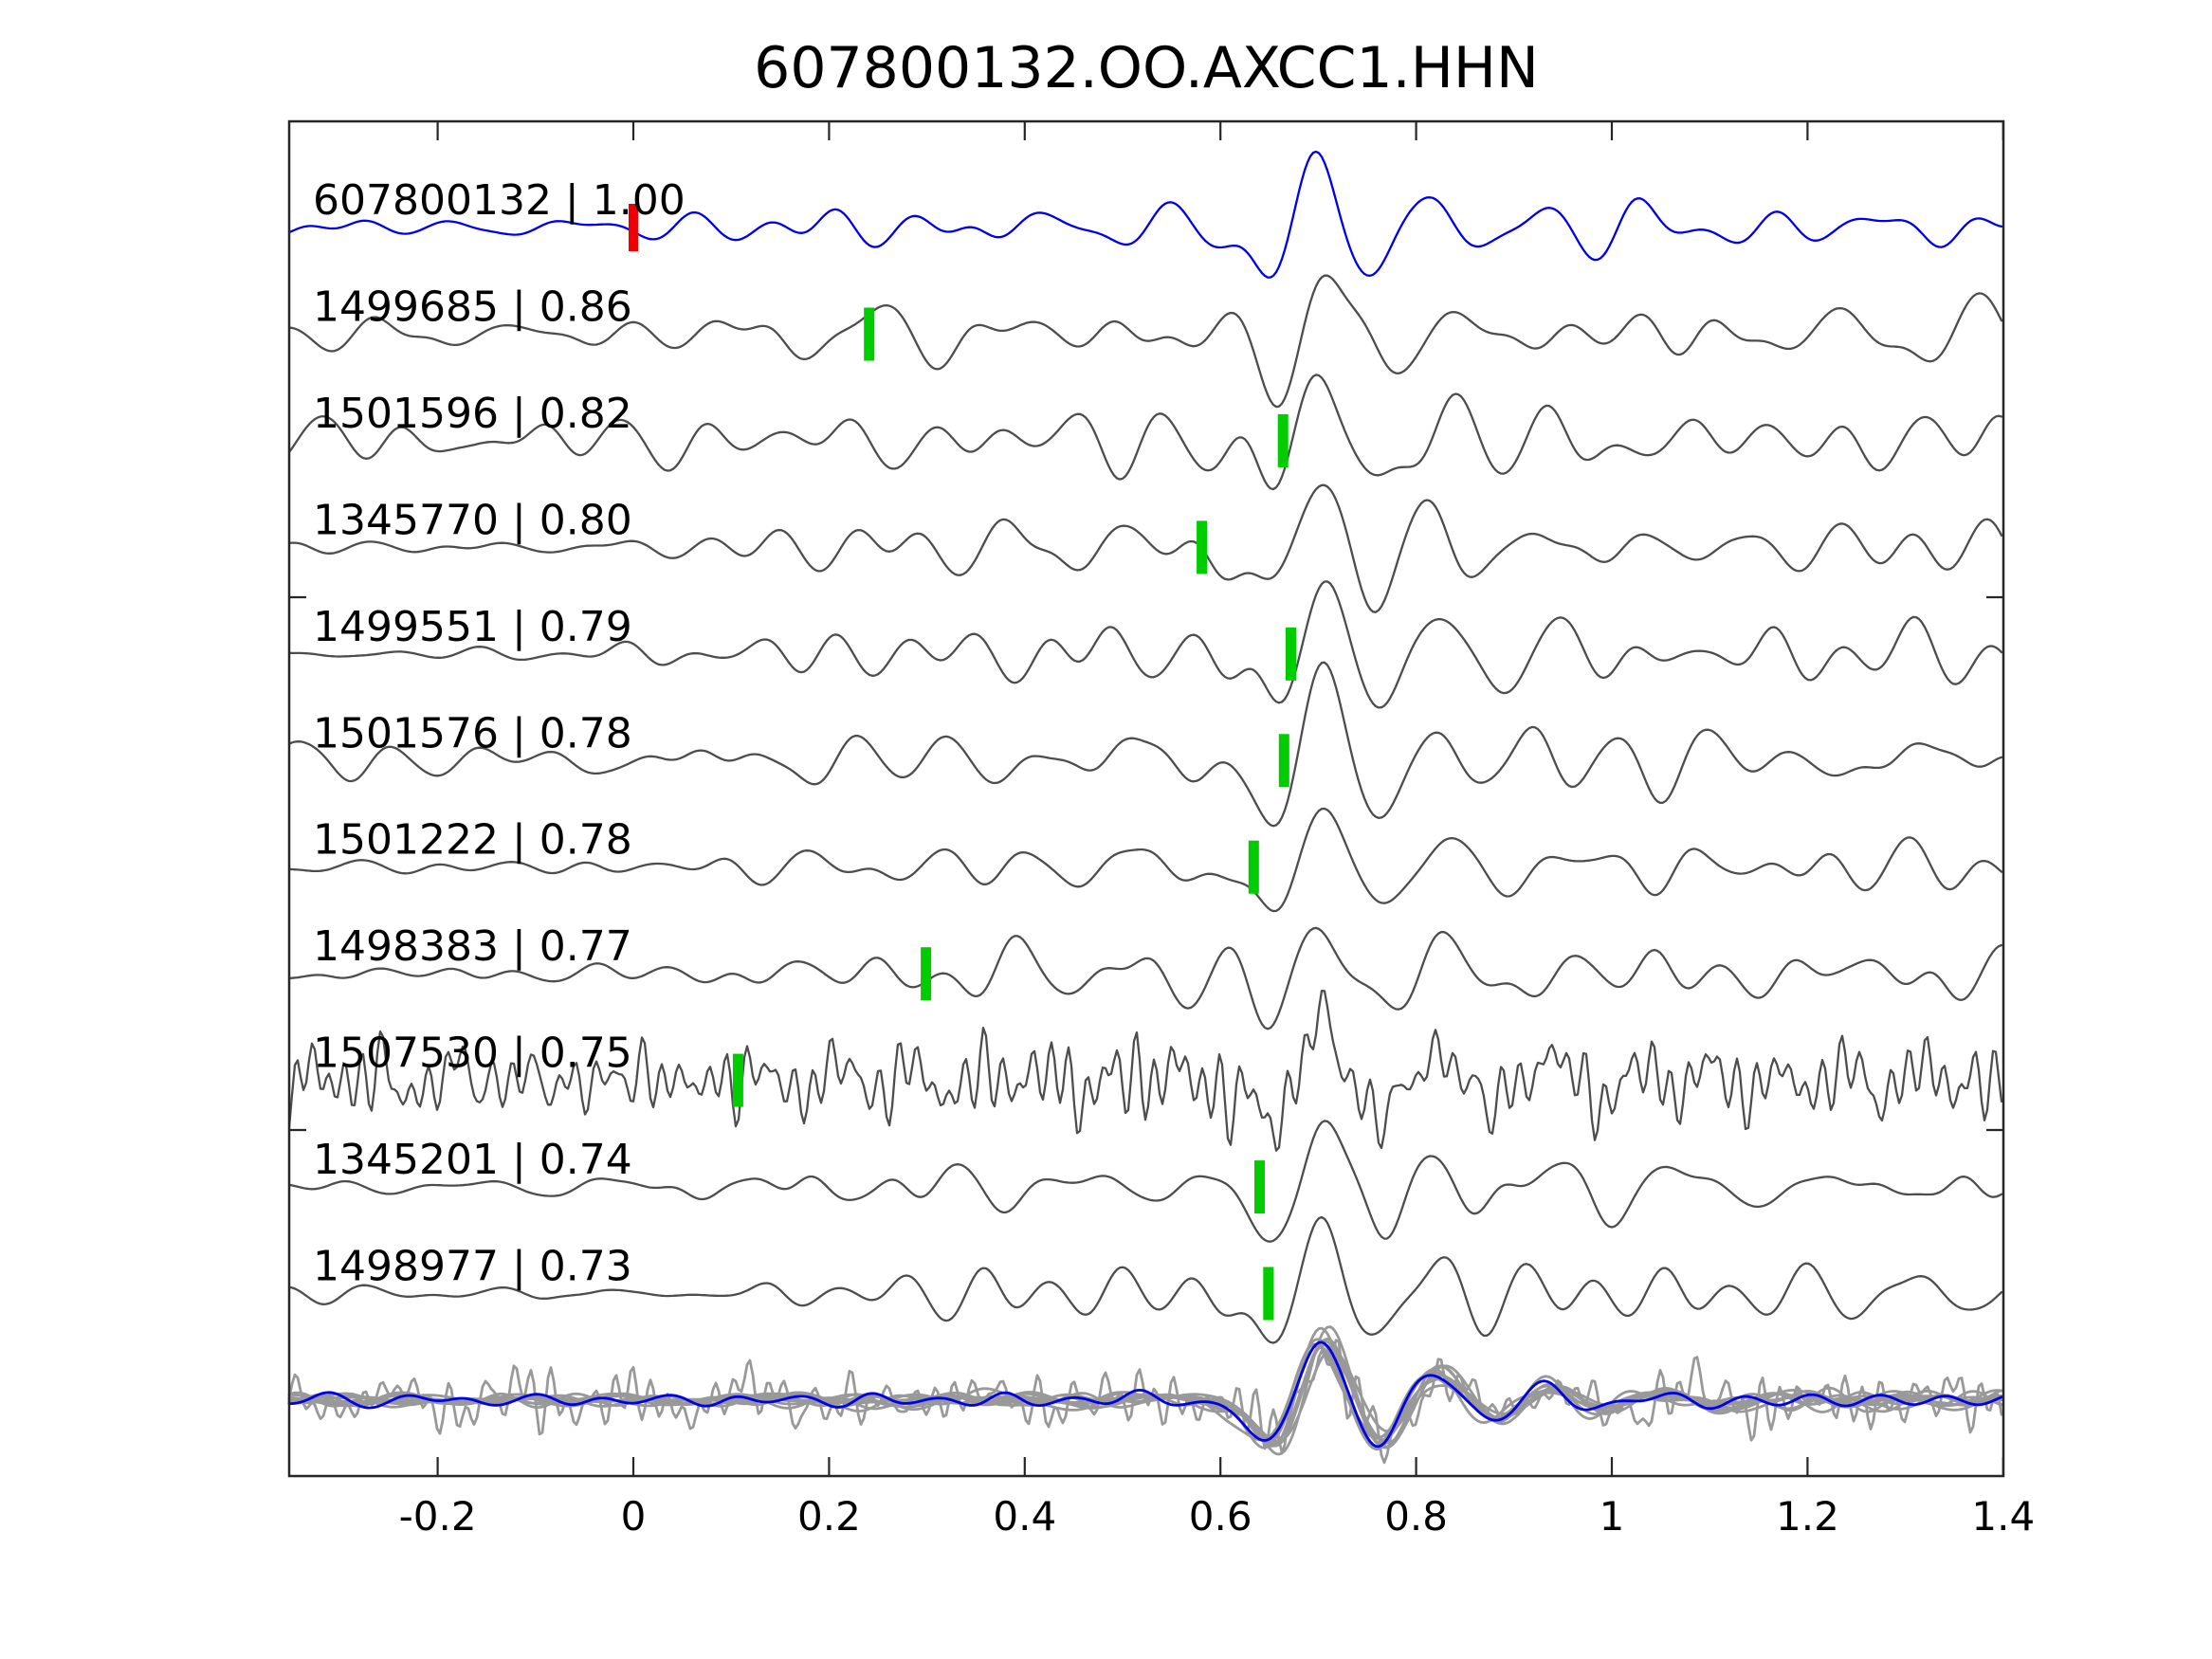  I want to click on figure-title: 607800132.OO.AXCC1.HHN, so click(1146, 68).